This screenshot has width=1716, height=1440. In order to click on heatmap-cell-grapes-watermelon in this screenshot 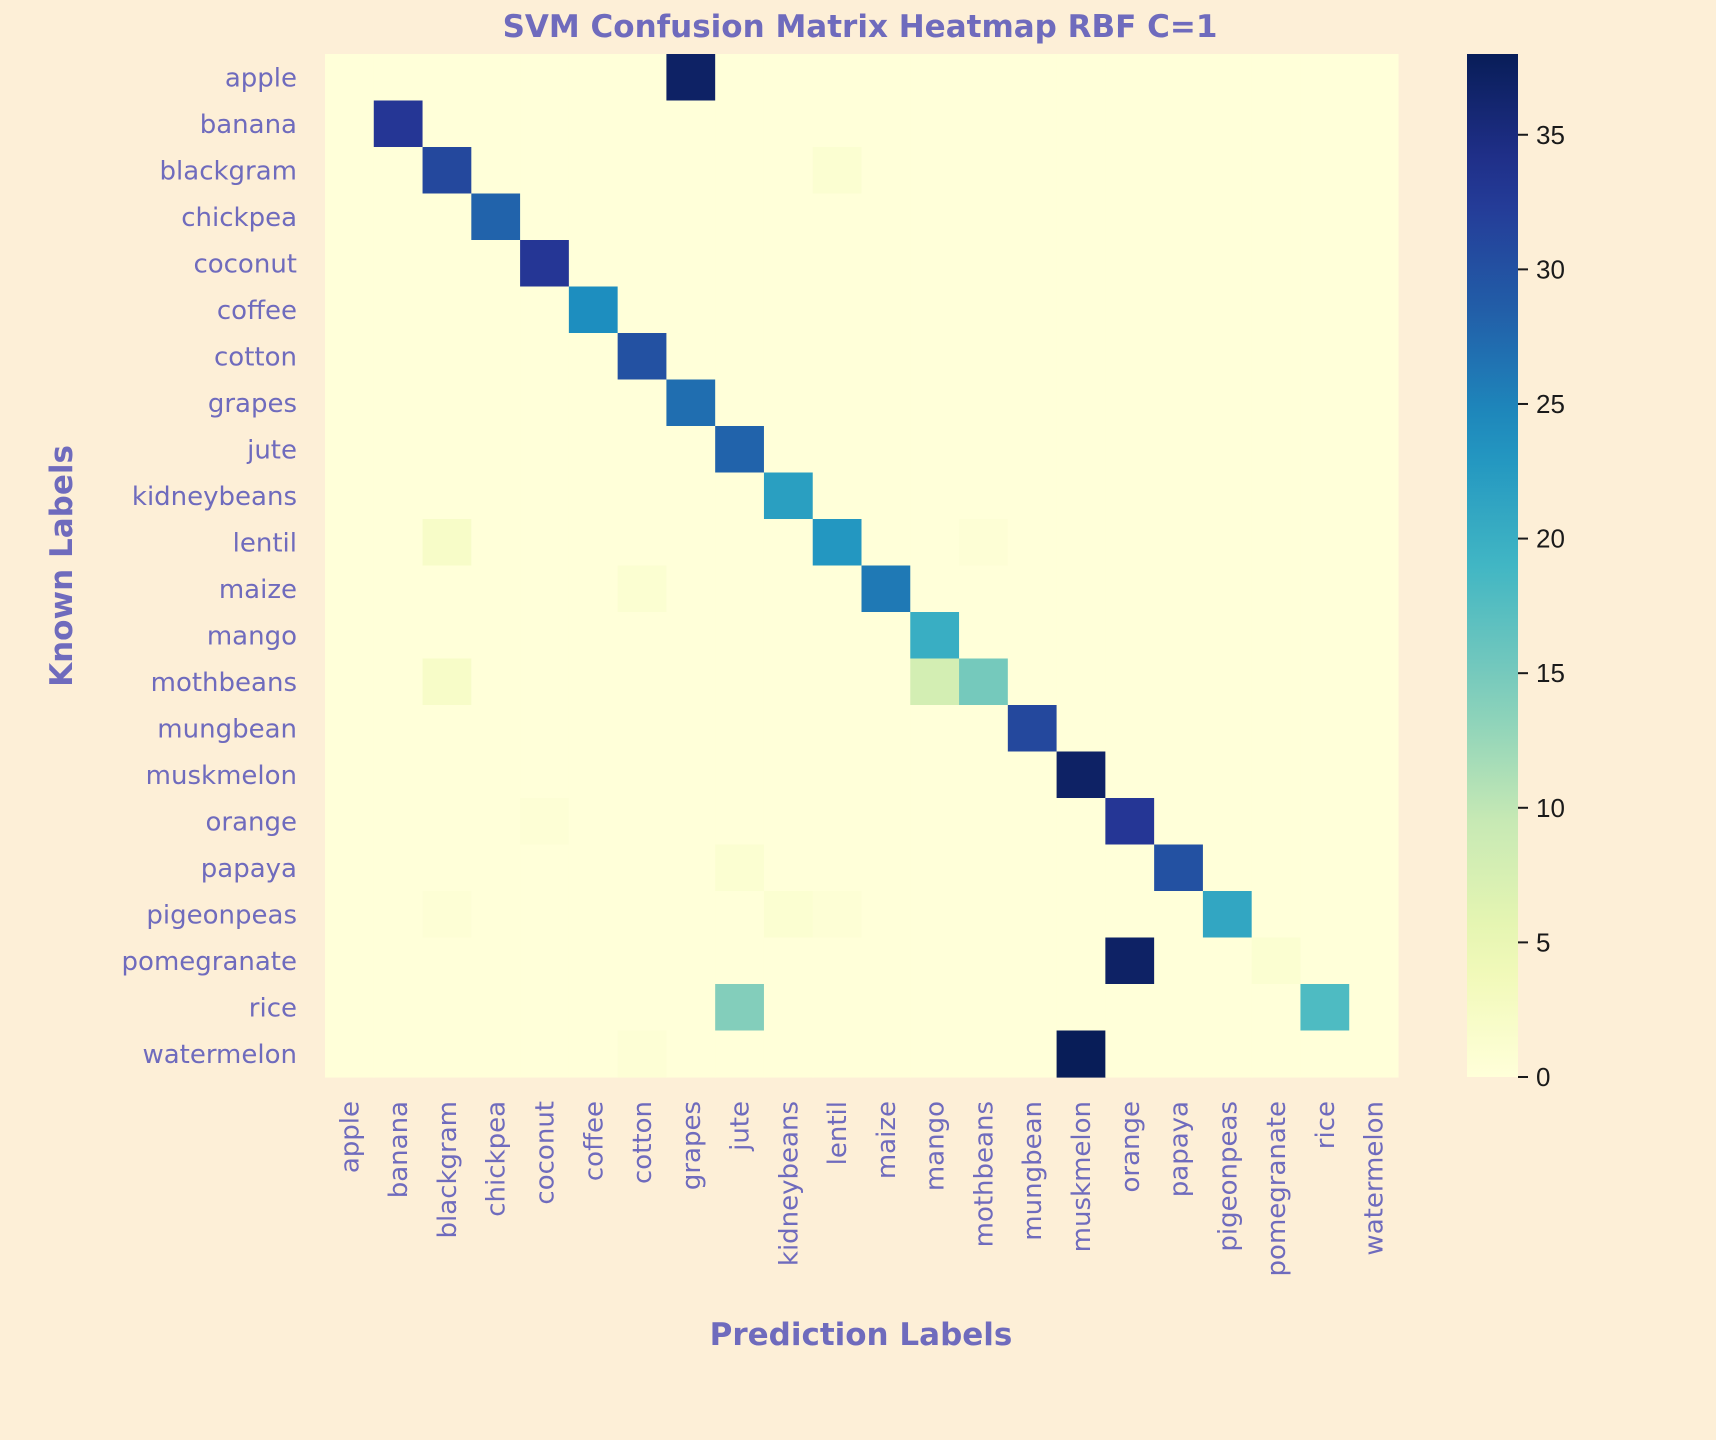, I will do `click(1374, 403)`.